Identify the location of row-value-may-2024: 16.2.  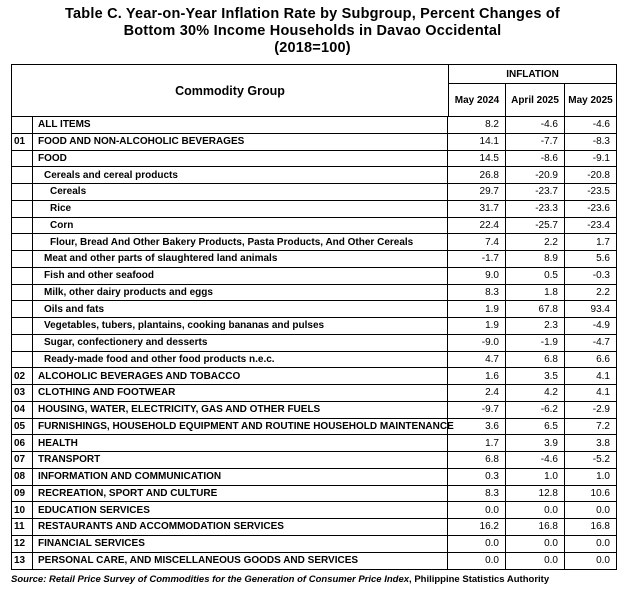
(477, 527).